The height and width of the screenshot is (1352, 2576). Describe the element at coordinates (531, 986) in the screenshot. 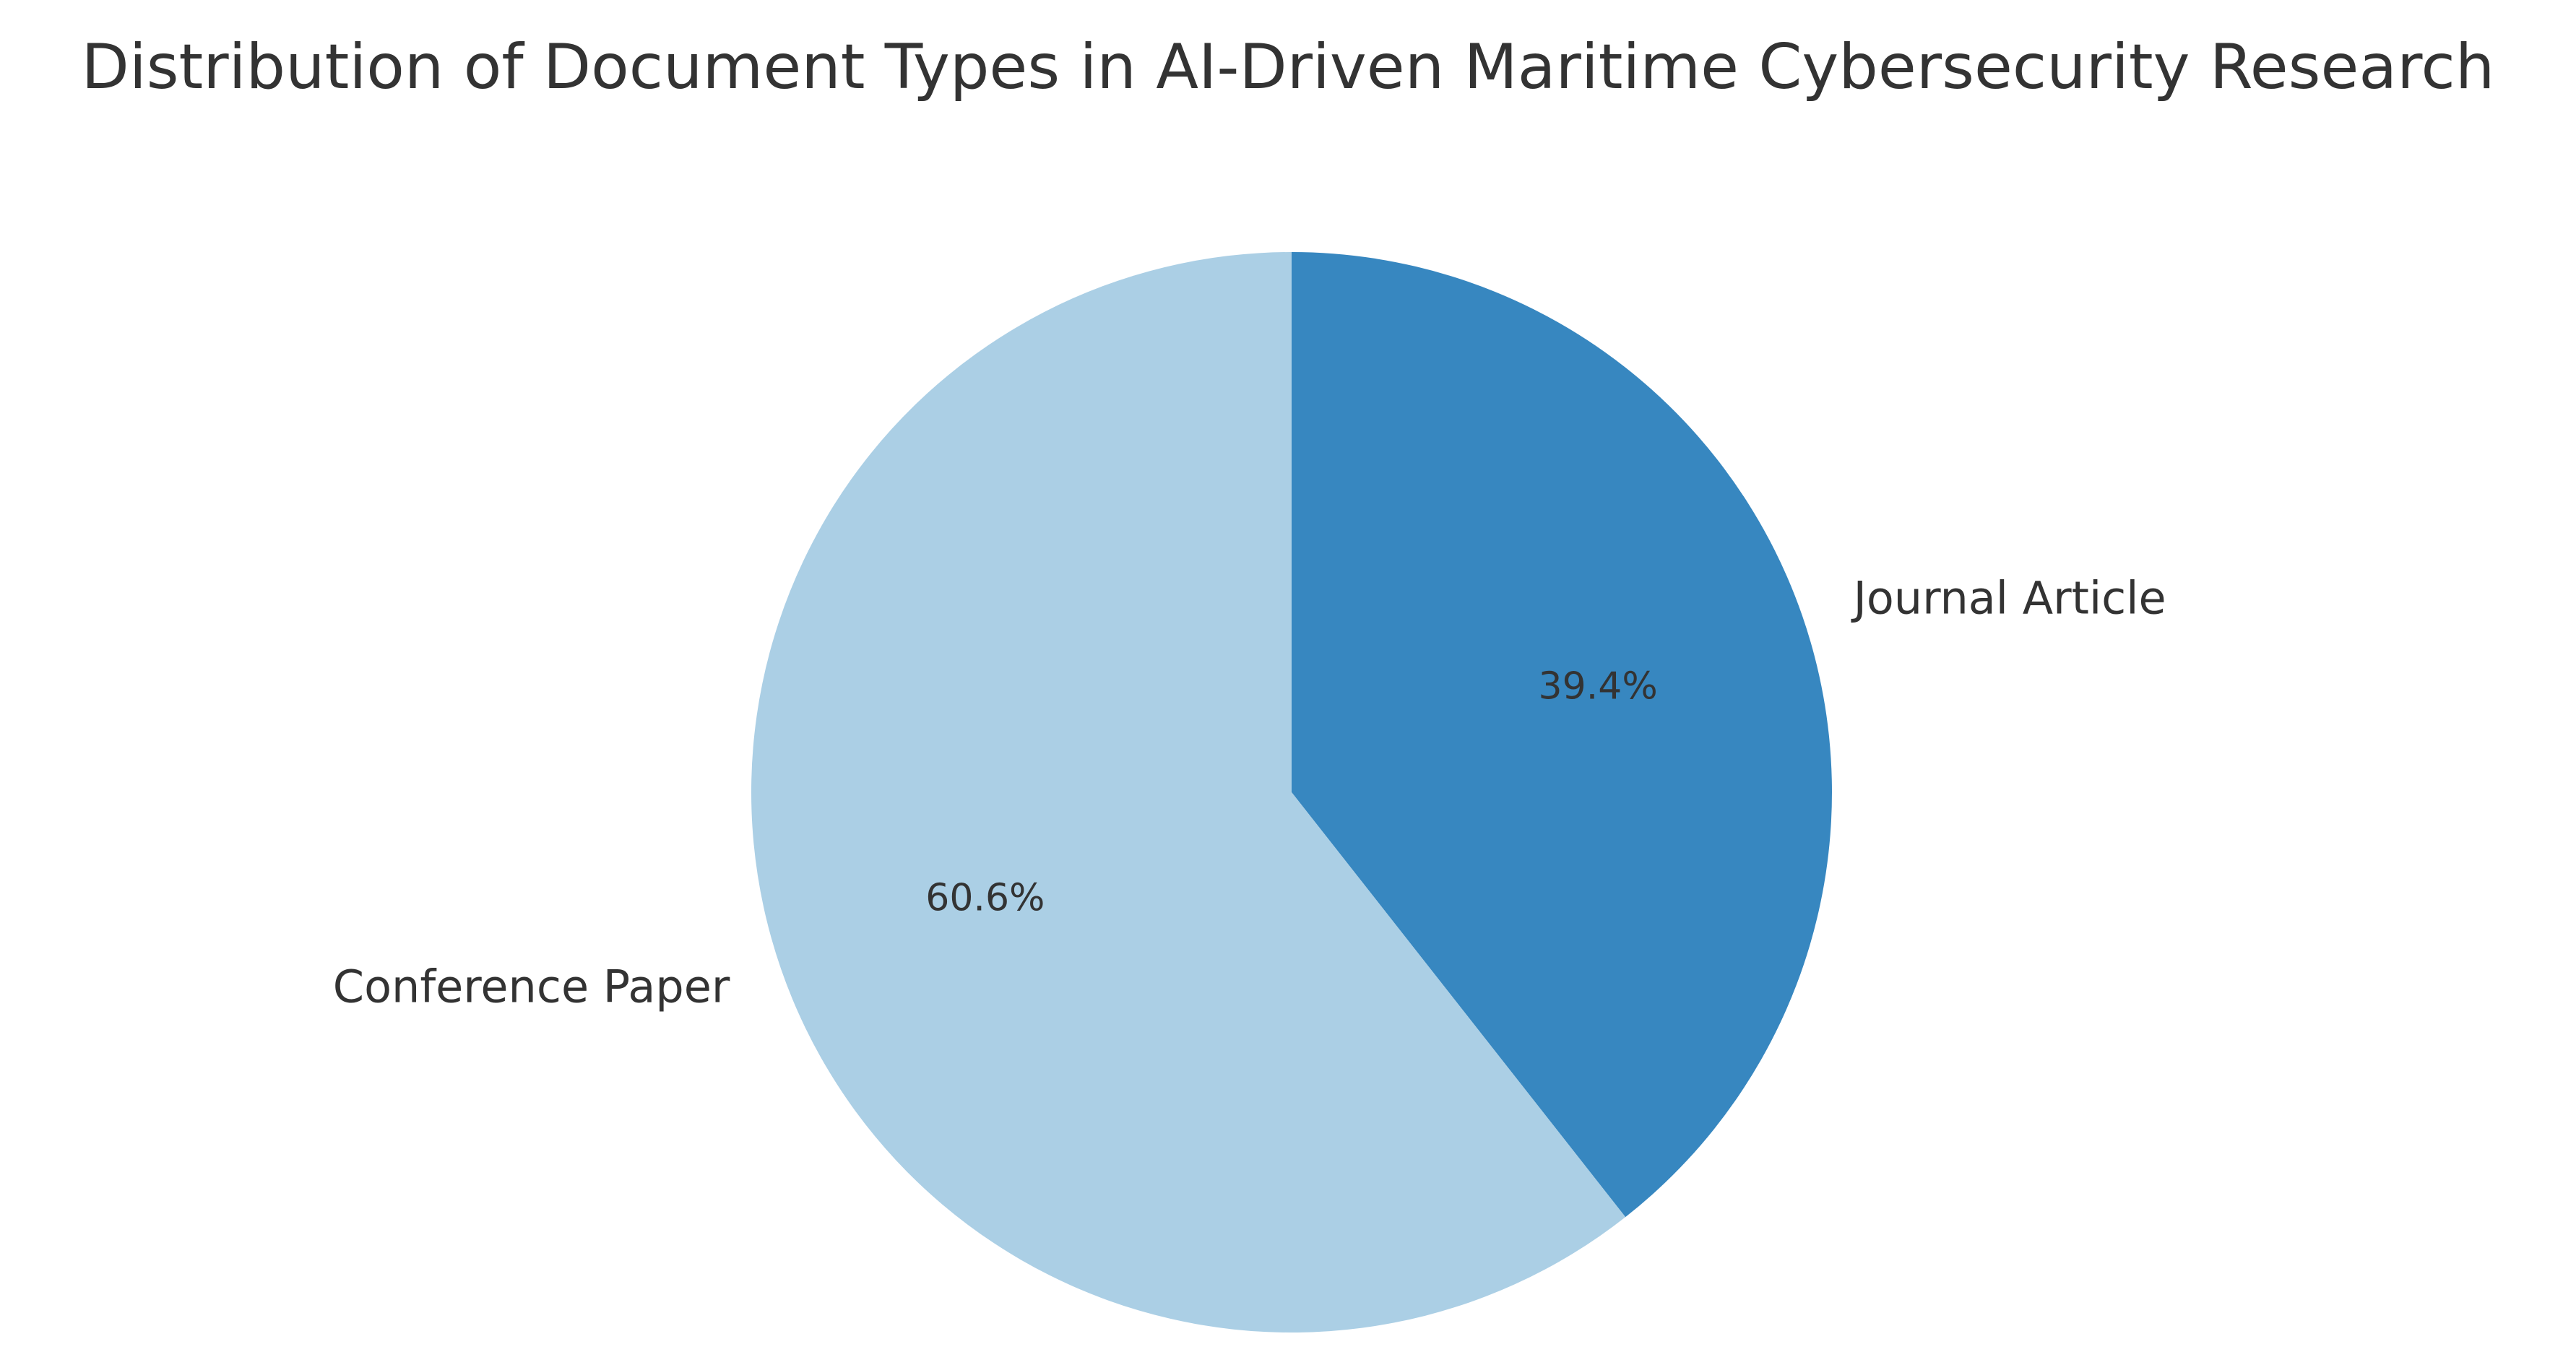

I see `slice-label: Conference Paper` at that location.